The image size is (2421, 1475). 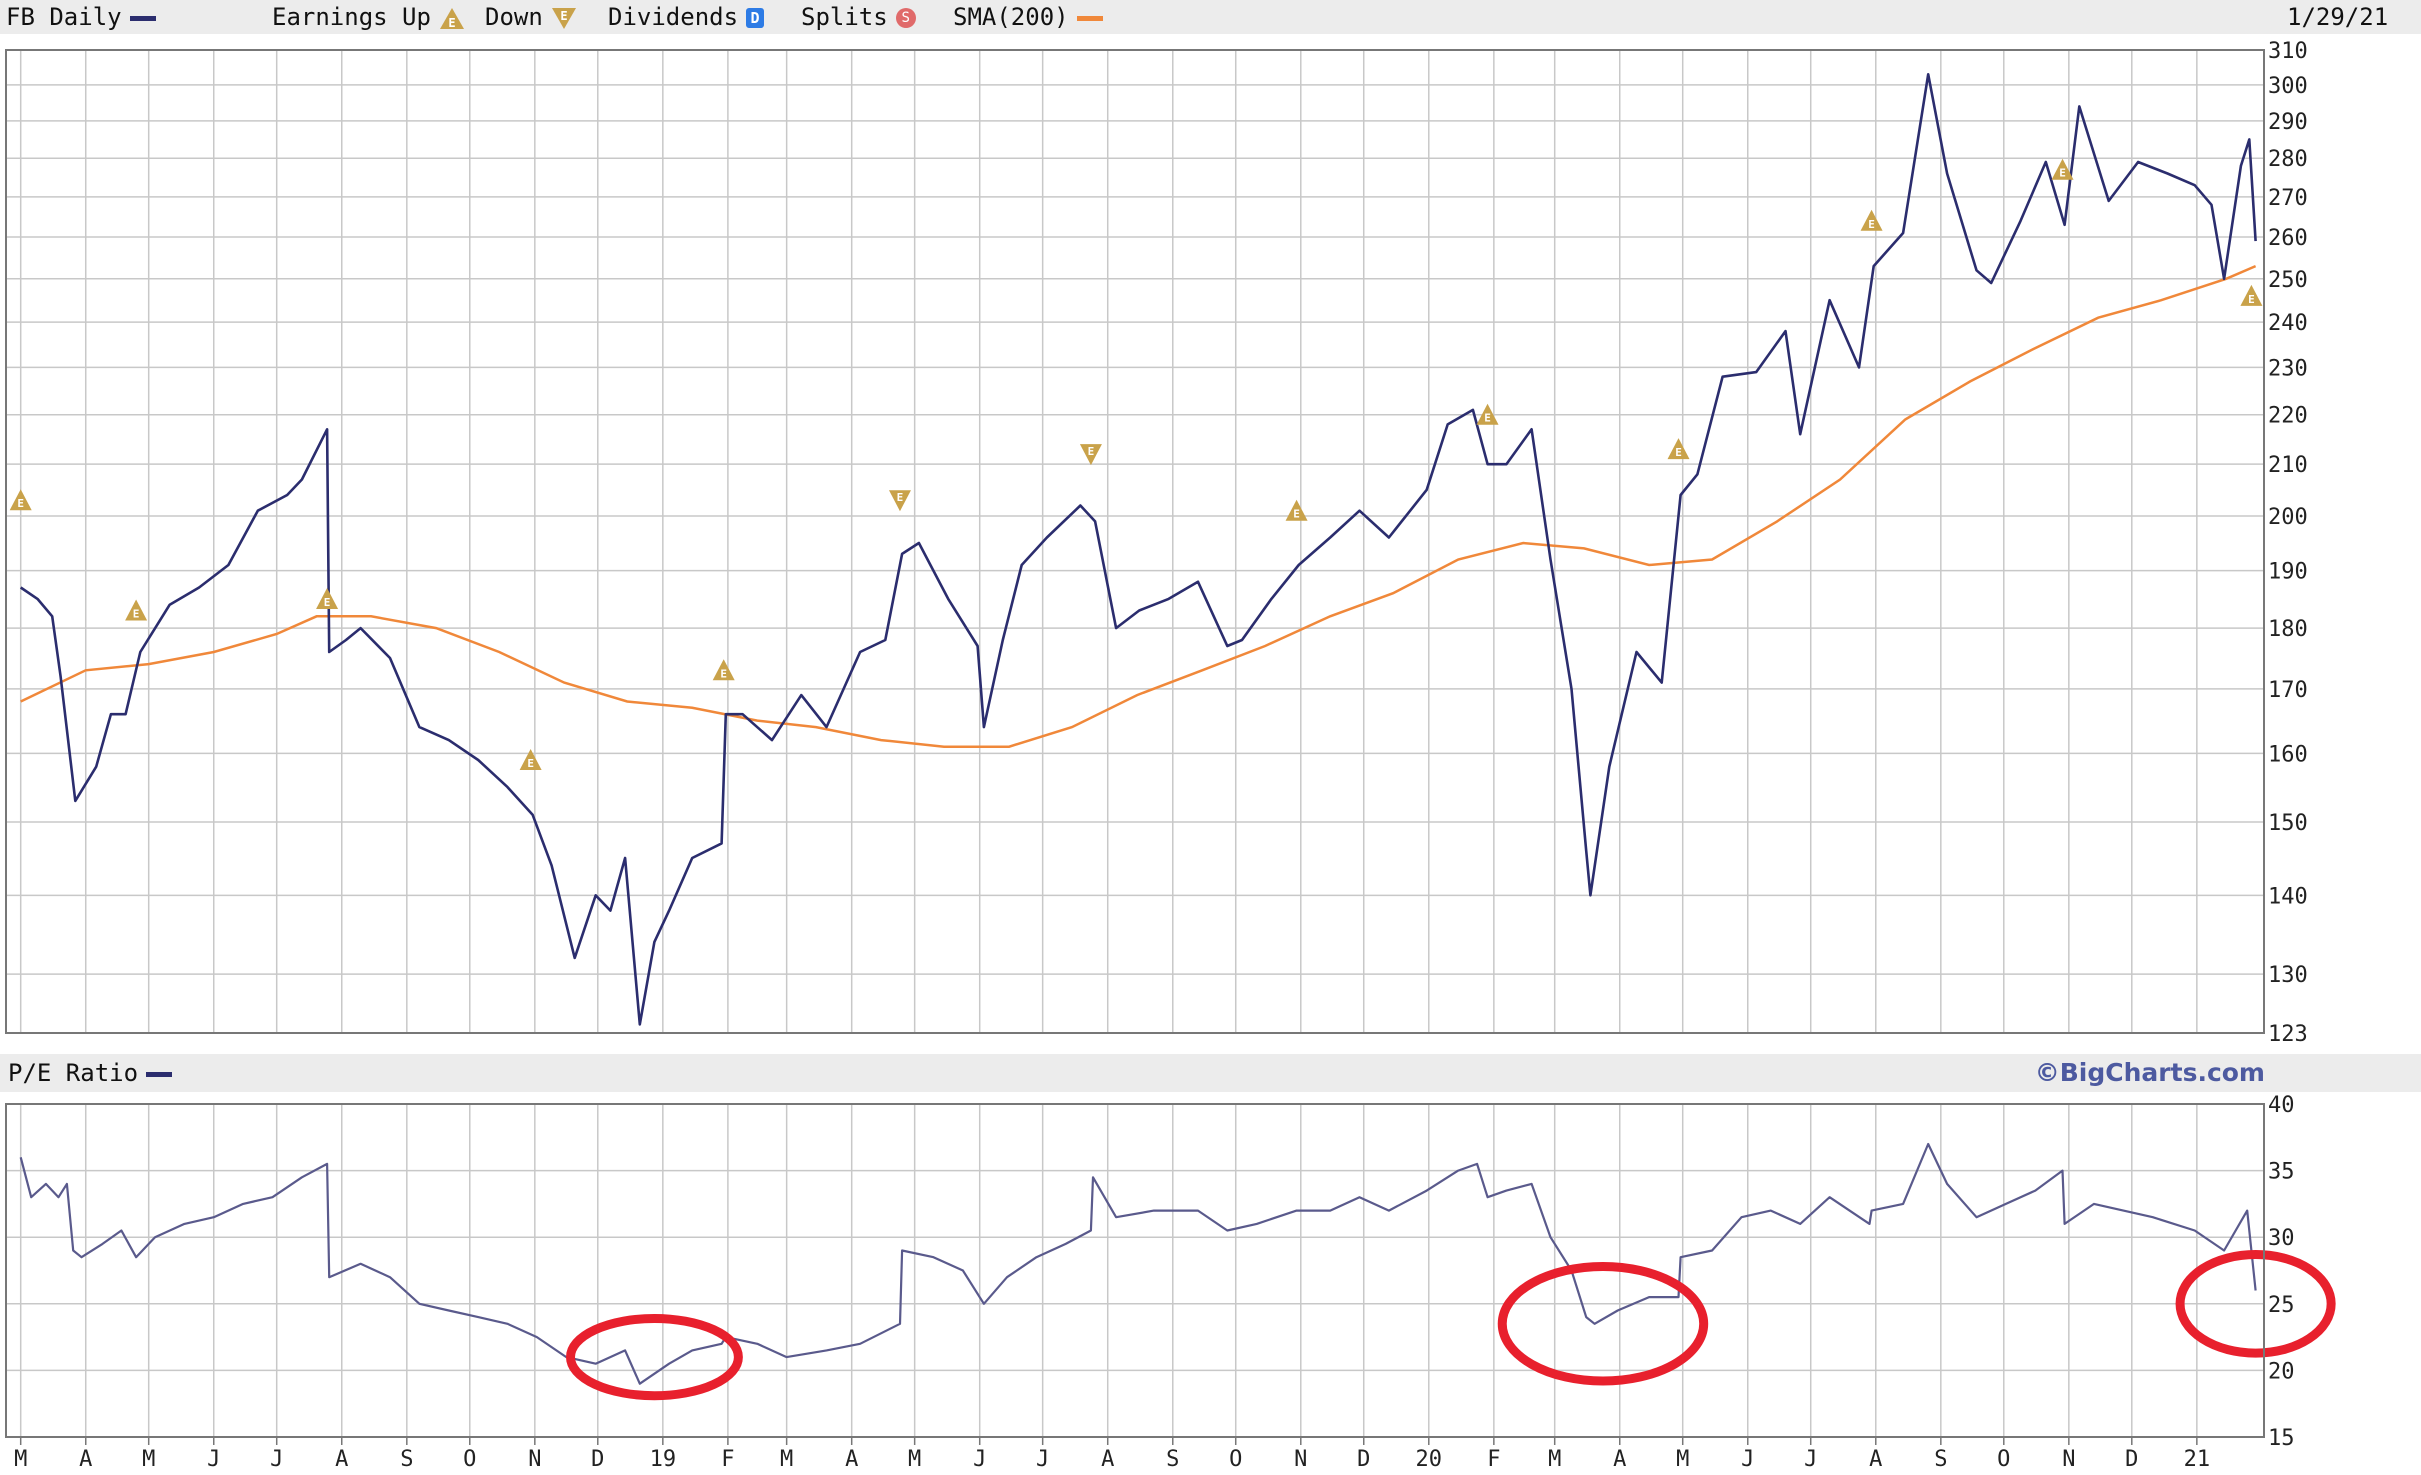 What do you see at coordinates (2288, 754) in the screenshot?
I see `price-tick-label: 160` at bounding box center [2288, 754].